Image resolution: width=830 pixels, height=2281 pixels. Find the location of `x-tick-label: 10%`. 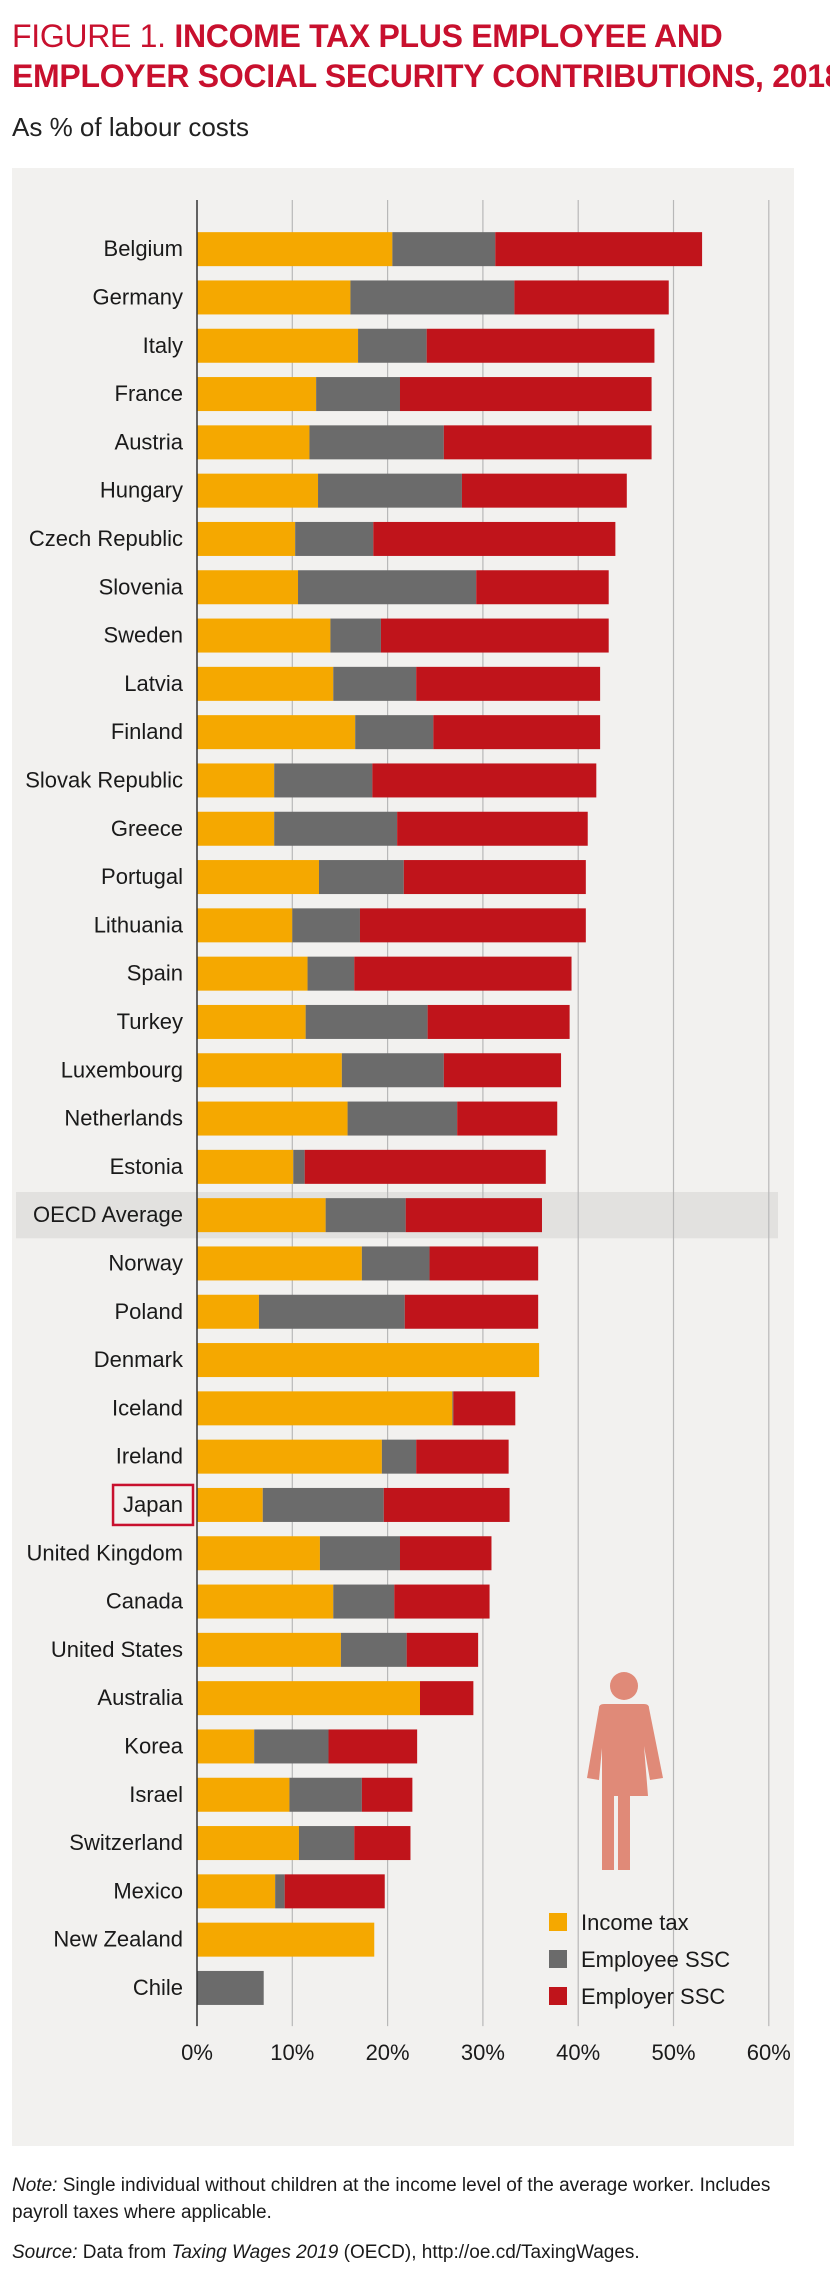

x-tick-label: 10% is located at coordinates (292, 2052).